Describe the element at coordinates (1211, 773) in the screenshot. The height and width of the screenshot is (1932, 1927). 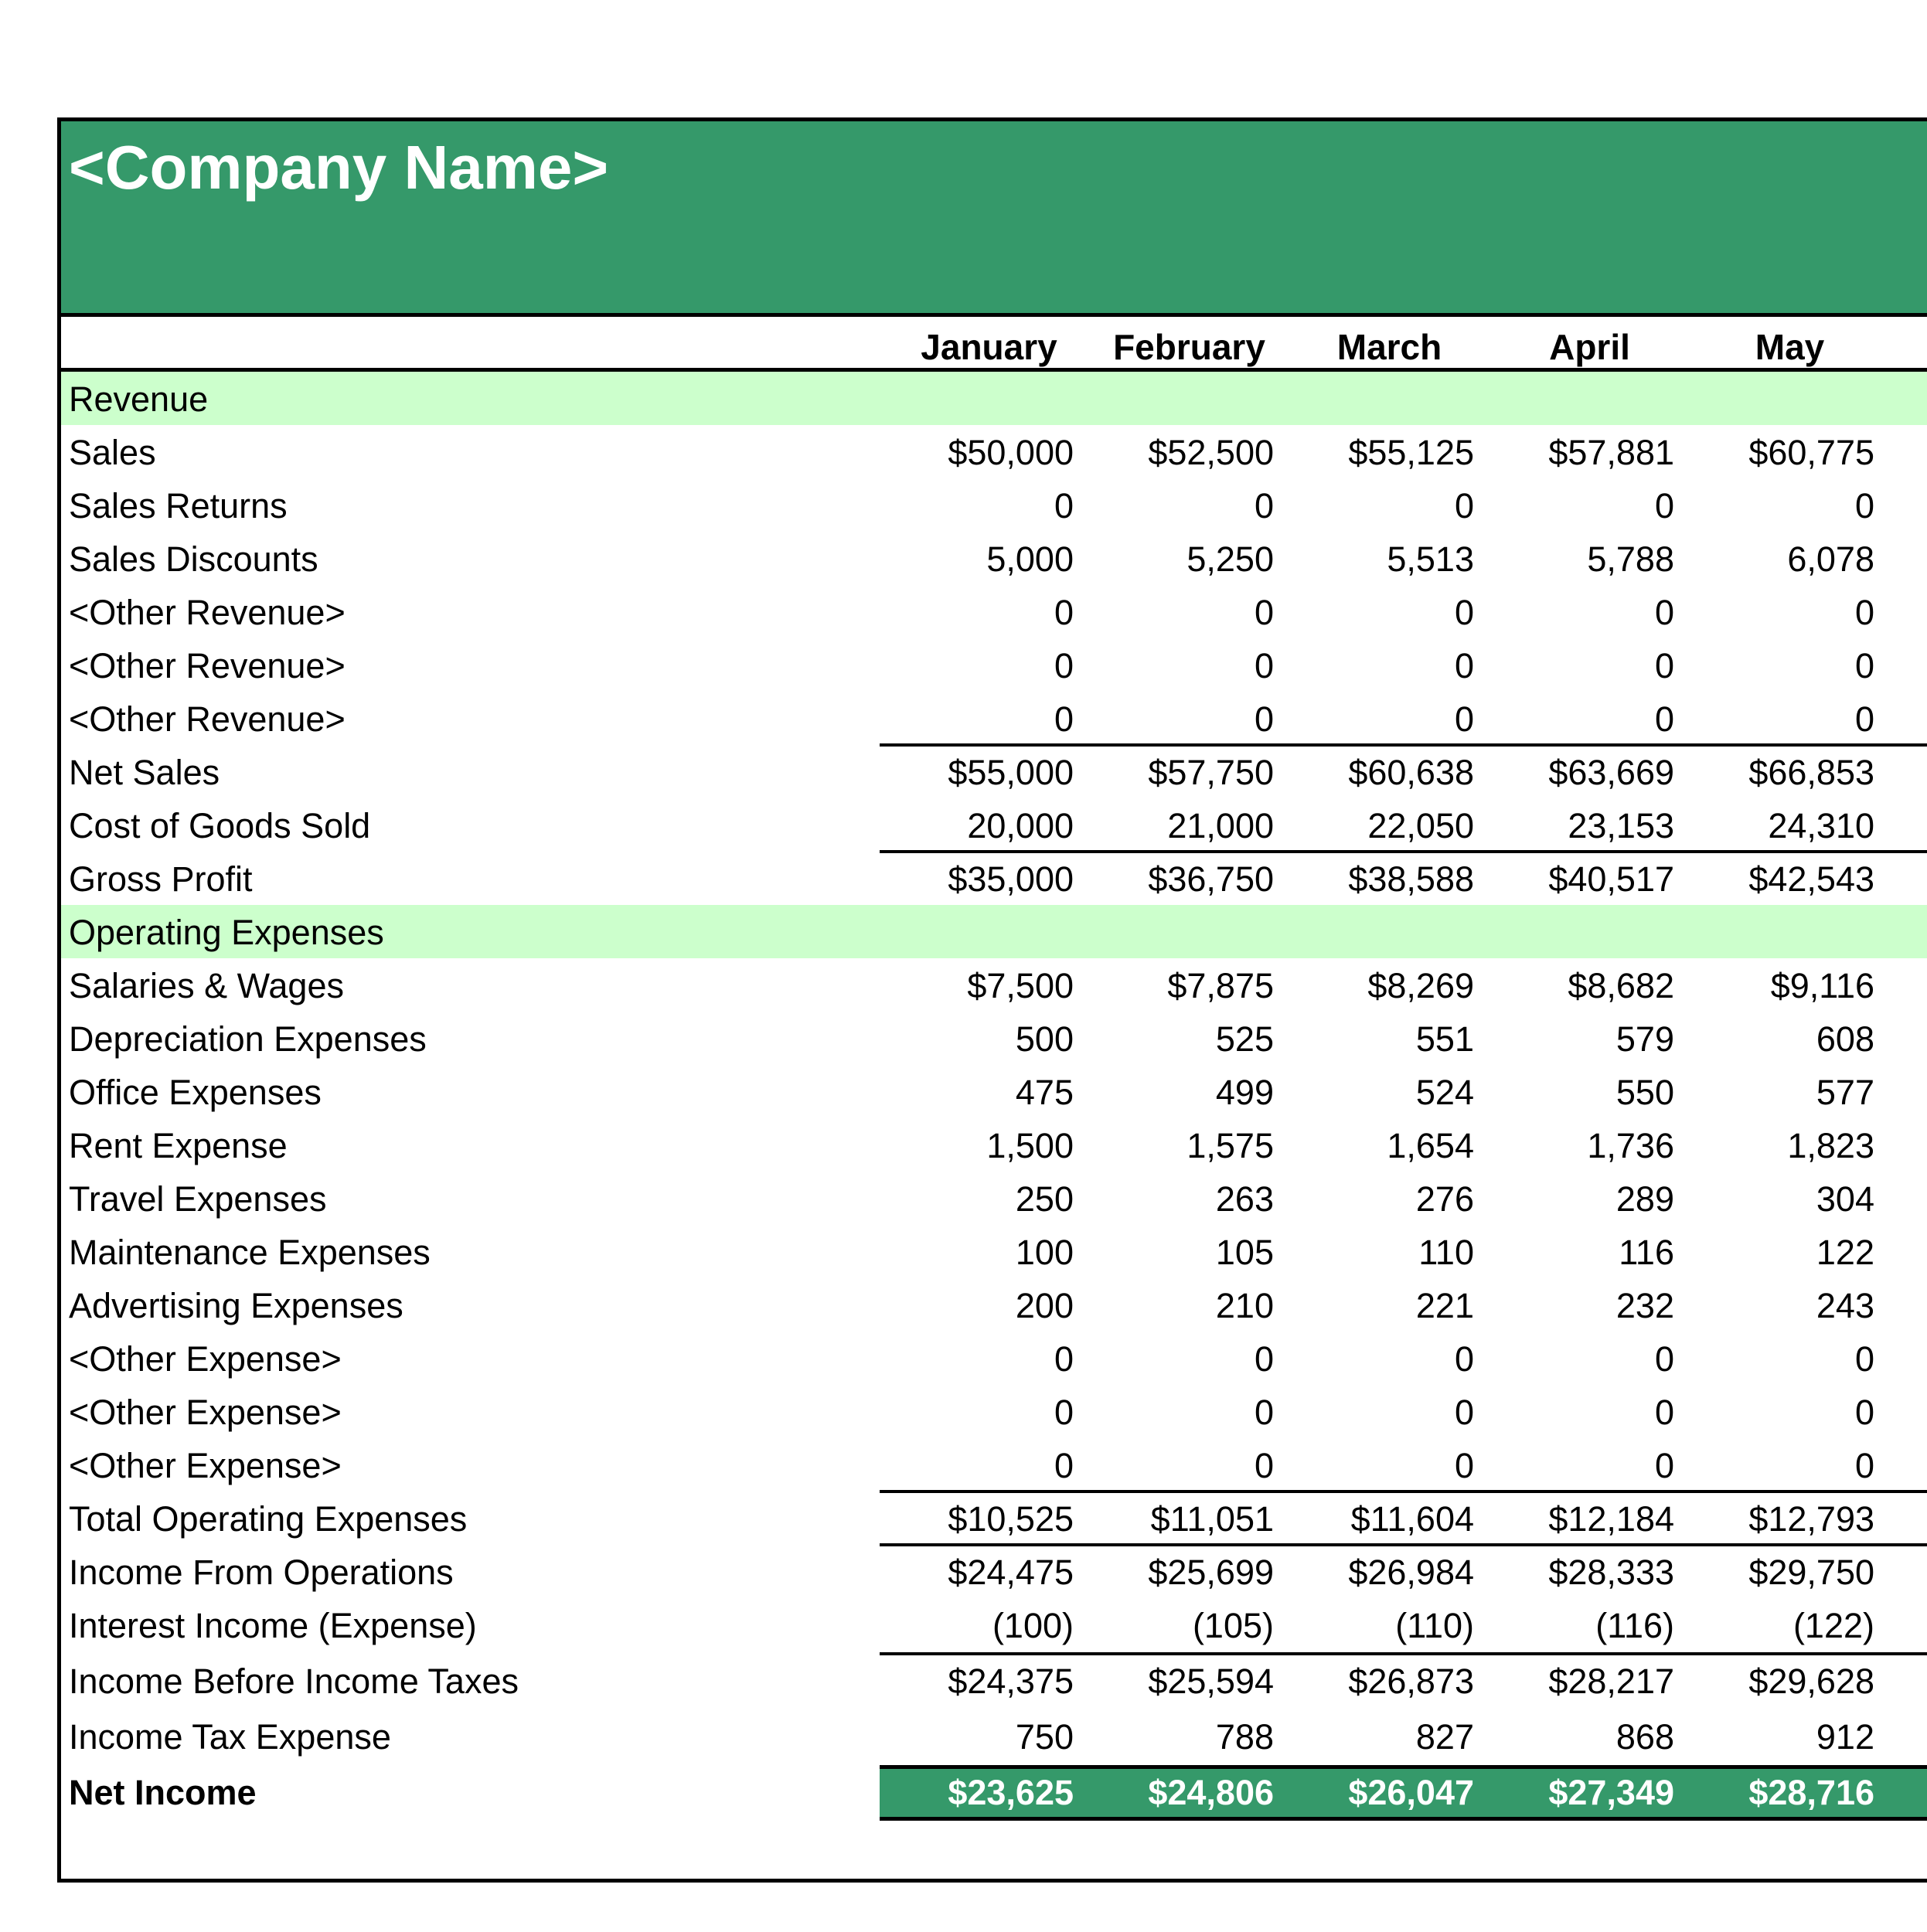
I see `cell-value: $57,750` at that location.